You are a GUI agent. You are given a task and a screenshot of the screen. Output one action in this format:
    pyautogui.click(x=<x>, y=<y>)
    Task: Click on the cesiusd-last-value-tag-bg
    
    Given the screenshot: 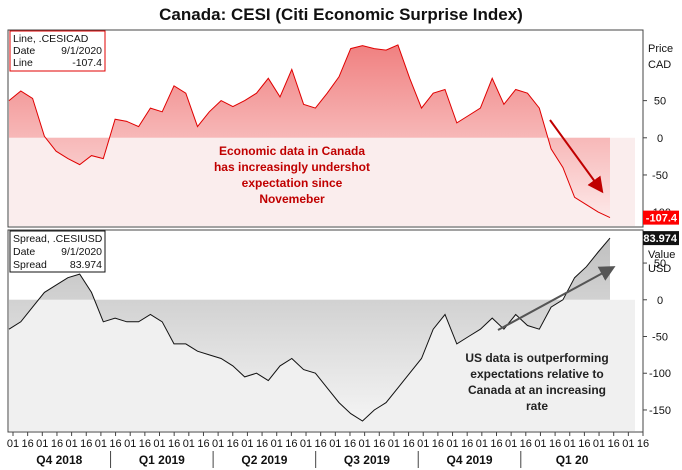 What is the action you would take?
    pyautogui.click(x=661, y=238)
    